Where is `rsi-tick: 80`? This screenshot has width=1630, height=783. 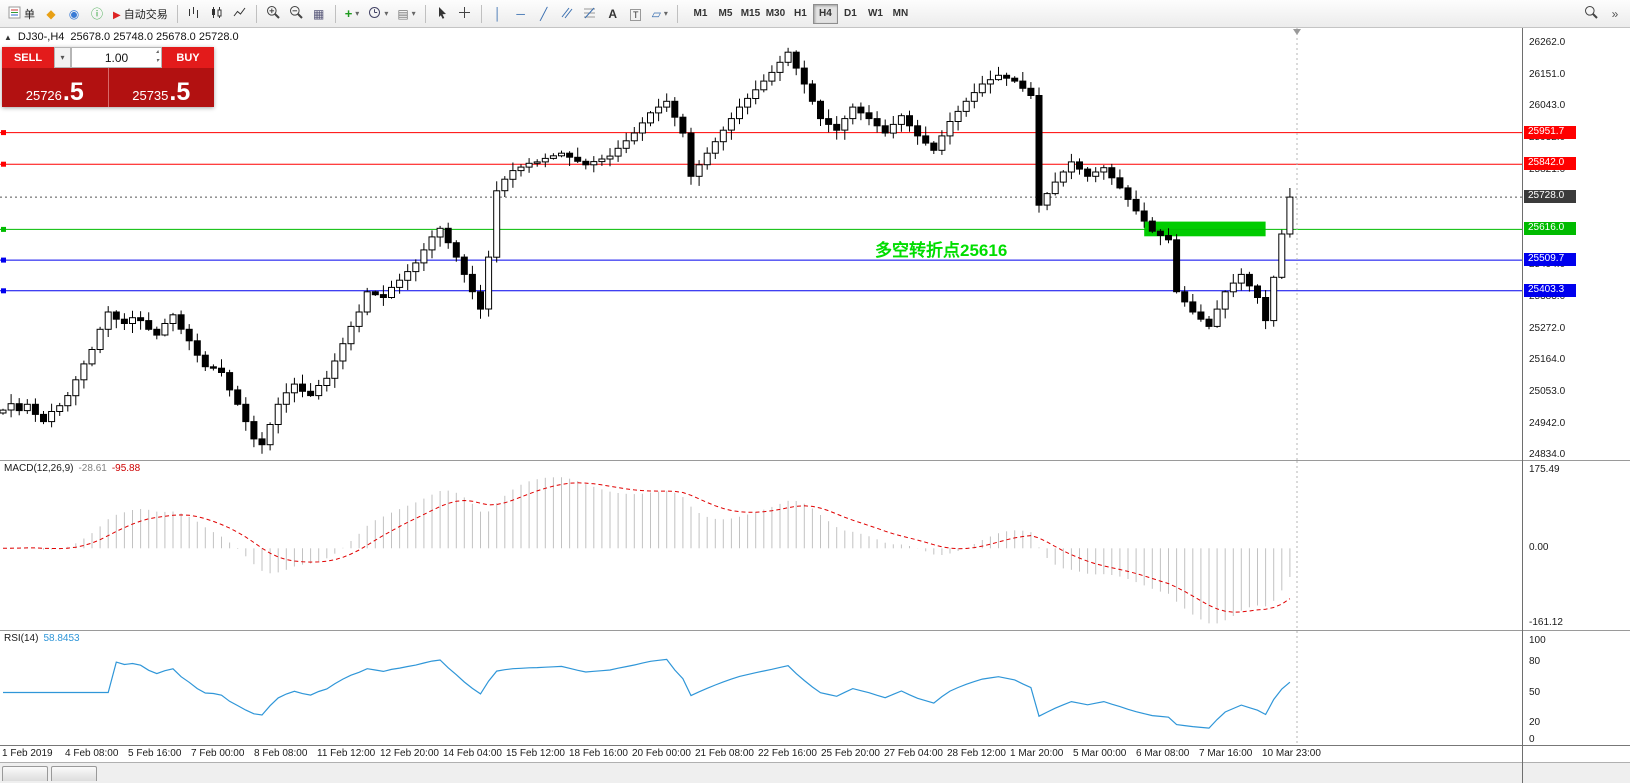 rsi-tick: 80 is located at coordinates (1535, 661).